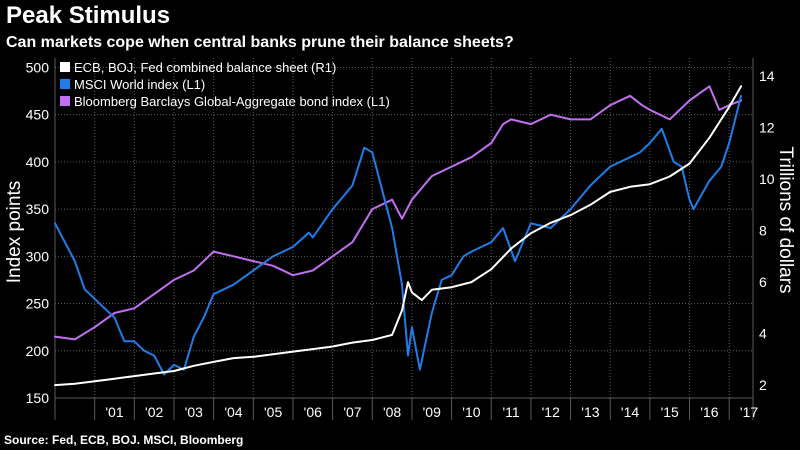 This screenshot has height=450, width=800. What do you see at coordinates (709, 412) in the screenshot?
I see `x-tick-label: '16` at bounding box center [709, 412].